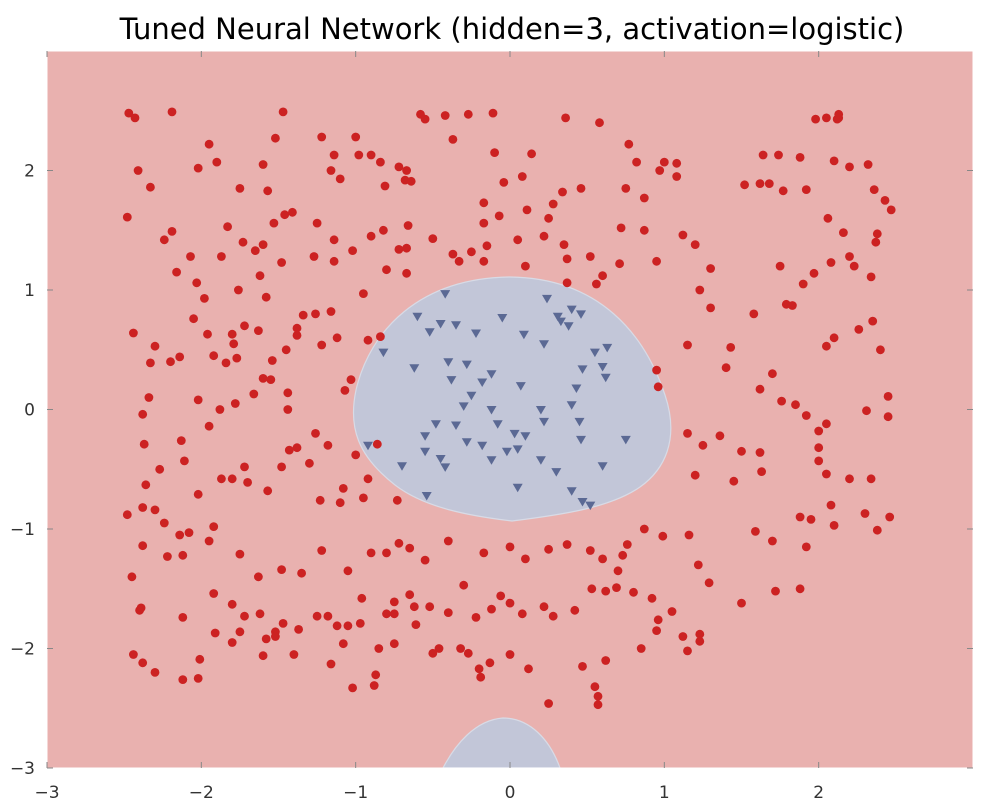 Image resolution: width=985 pixels, height=802 pixels. What do you see at coordinates (22, 650) in the screenshot?
I see `y-tick-label-1: −2` at bounding box center [22, 650].